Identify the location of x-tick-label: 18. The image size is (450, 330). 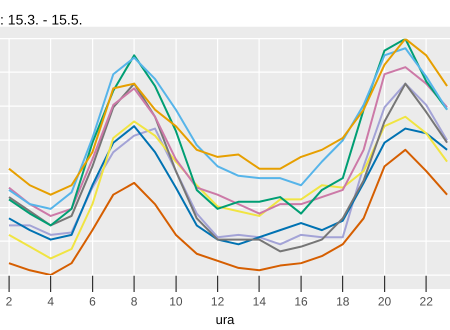
(343, 301).